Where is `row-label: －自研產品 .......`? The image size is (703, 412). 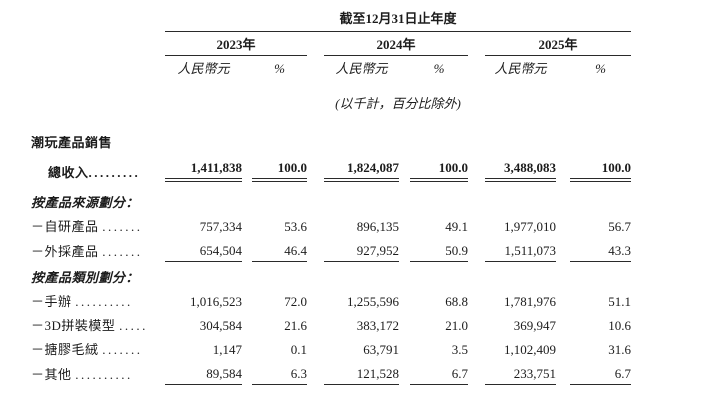
row-label: －自研產品 ....... is located at coordinates (98, 226).